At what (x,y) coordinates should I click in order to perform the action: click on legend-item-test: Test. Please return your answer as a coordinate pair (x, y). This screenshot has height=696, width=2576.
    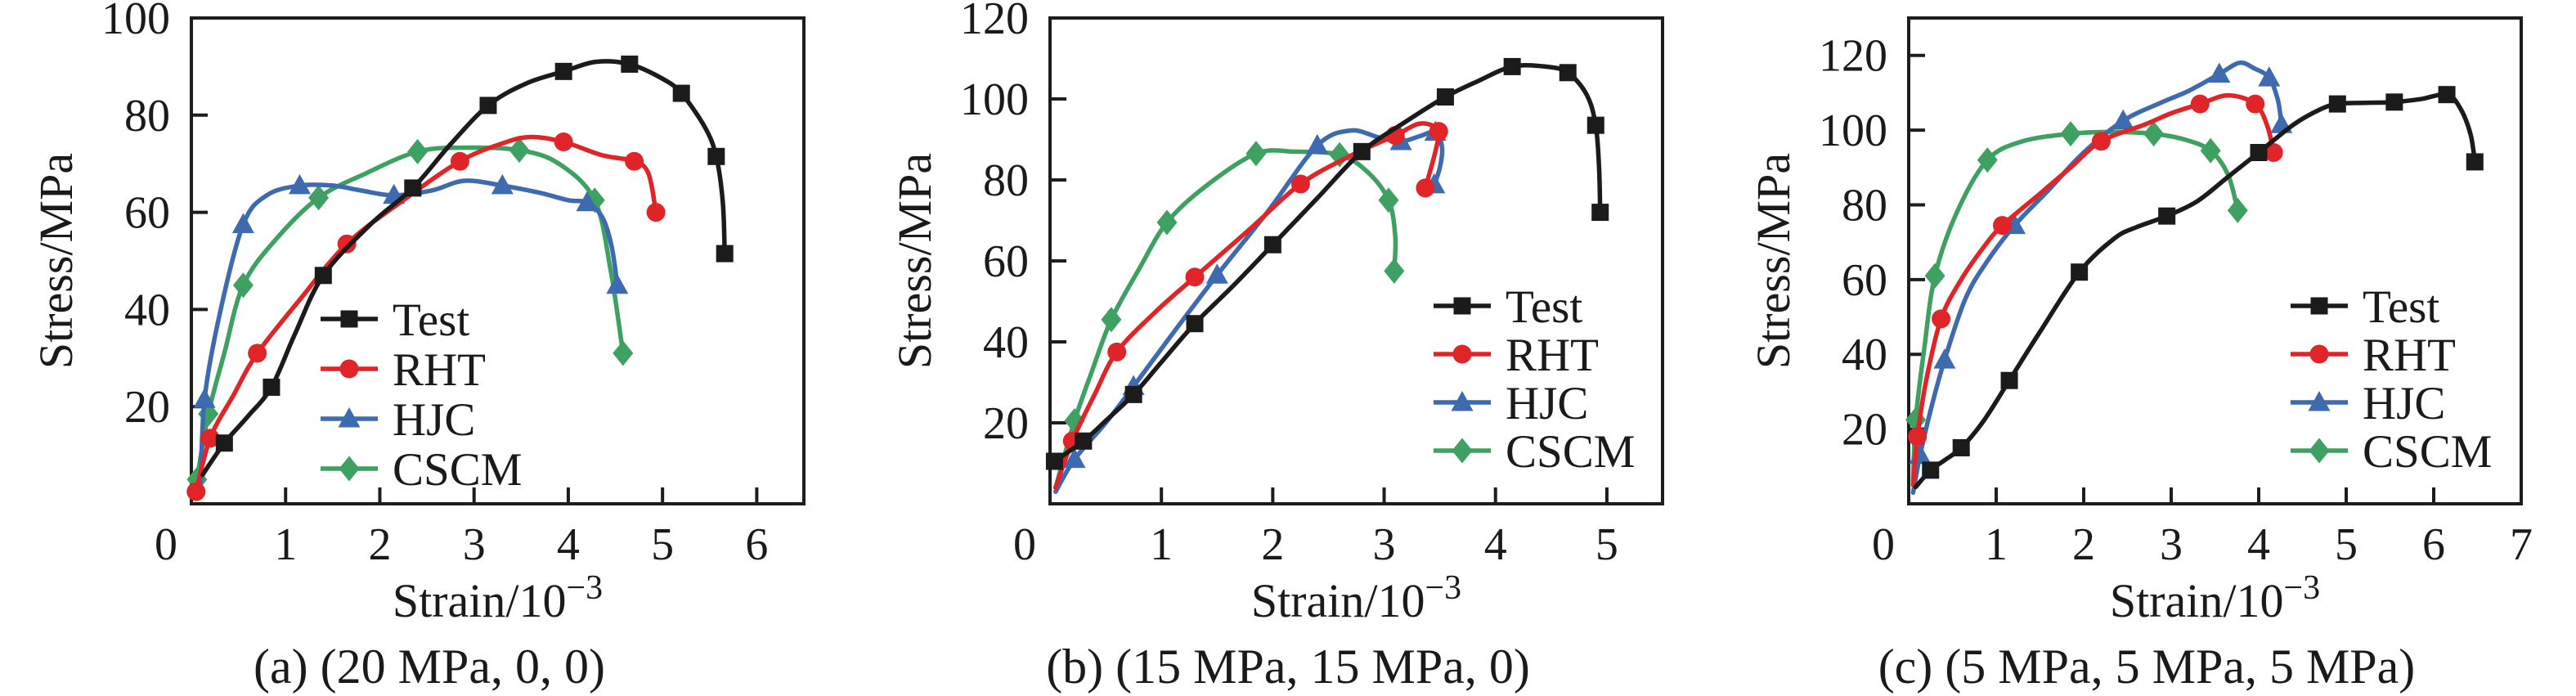
    Looking at the image, I should click on (2365, 307).